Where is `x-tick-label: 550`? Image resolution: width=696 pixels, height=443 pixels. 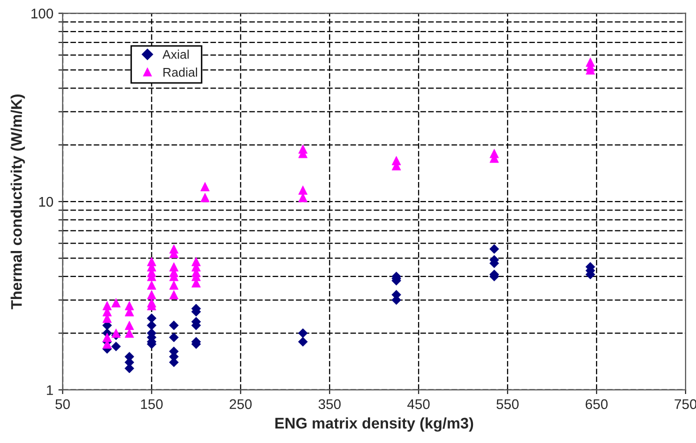
x-tick-label: 550 is located at coordinates (507, 404).